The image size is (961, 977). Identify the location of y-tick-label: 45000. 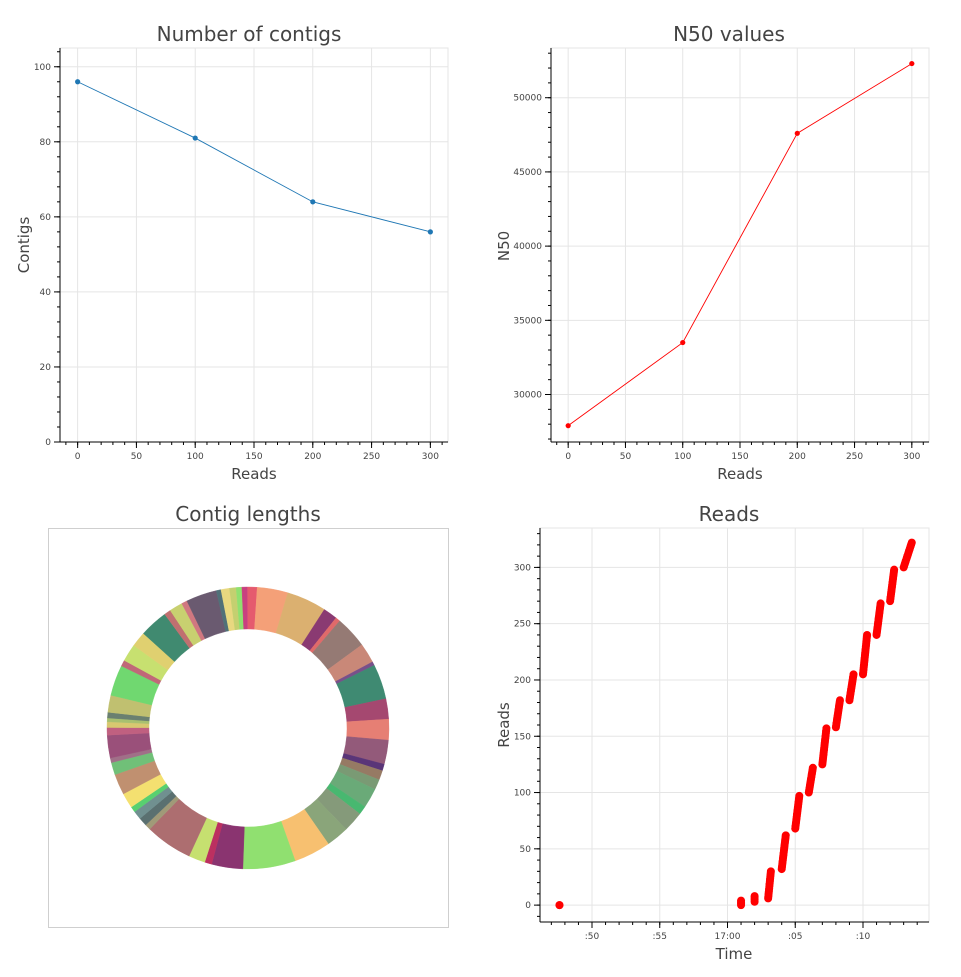
(527, 173).